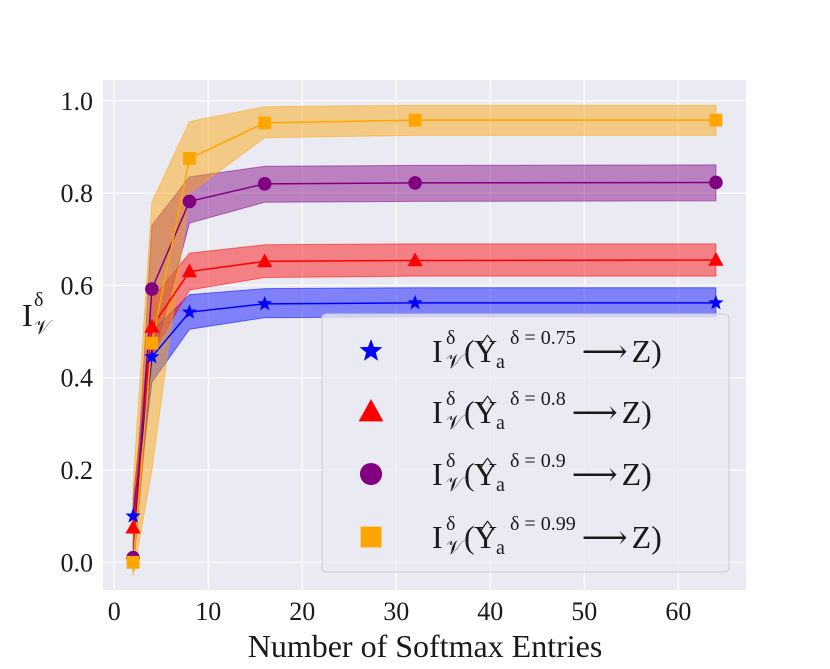 Image resolution: width=830 pixels, height=669 pixels. Describe the element at coordinates (44, 328) in the screenshot. I see `y-axis-label-sub: 𝒱` at that location.